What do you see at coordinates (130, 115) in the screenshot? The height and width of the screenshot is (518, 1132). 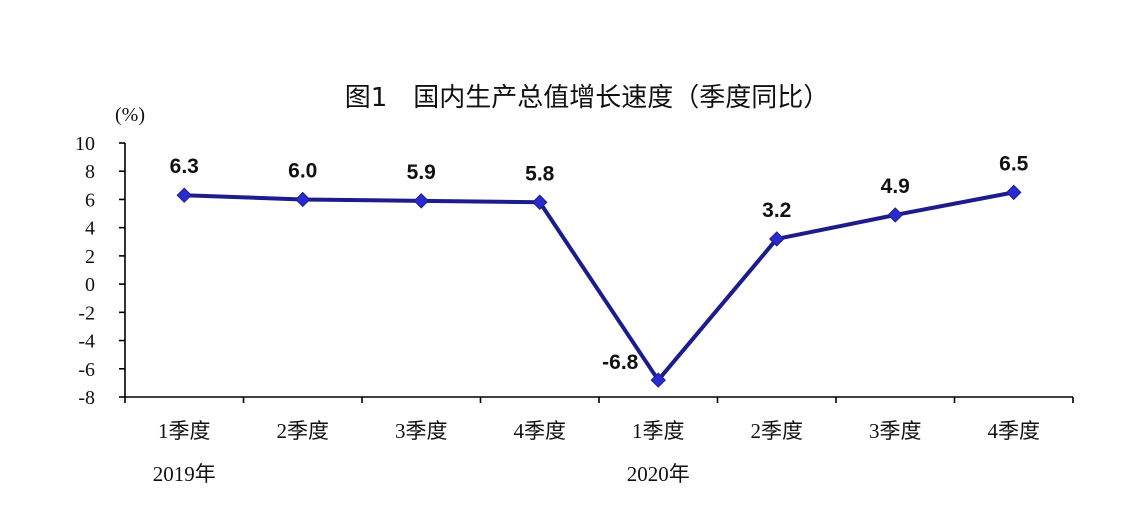 I see `y-axis-unit: (%)` at bounding box center [130, 115].